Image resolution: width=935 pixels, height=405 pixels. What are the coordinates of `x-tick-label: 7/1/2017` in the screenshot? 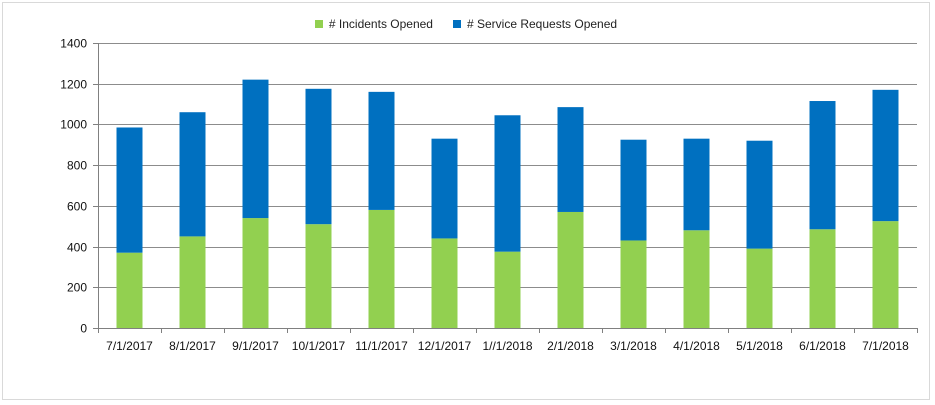 It's located at (129, 346).